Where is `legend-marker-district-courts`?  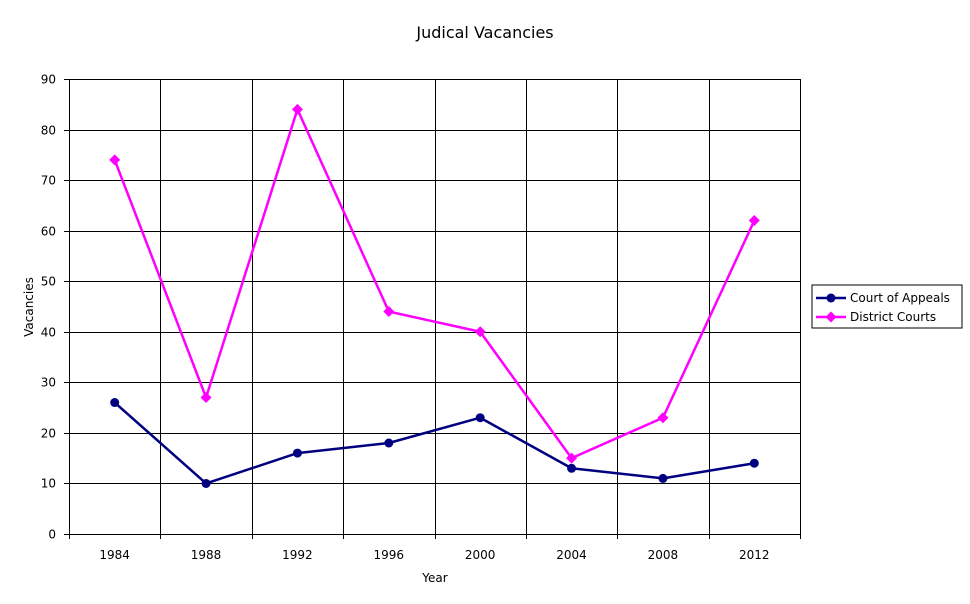
legend-marker-district-courts is located at coordinates (831, 317).